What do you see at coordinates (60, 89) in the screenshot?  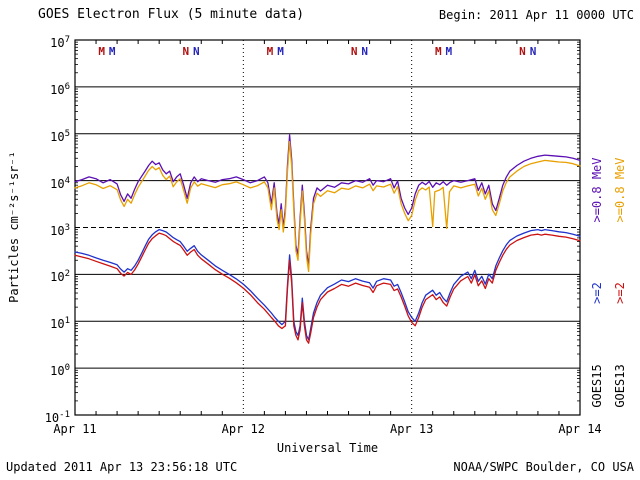 I see `y-tick-label: 10⁶` at bounding box center [60, 89].